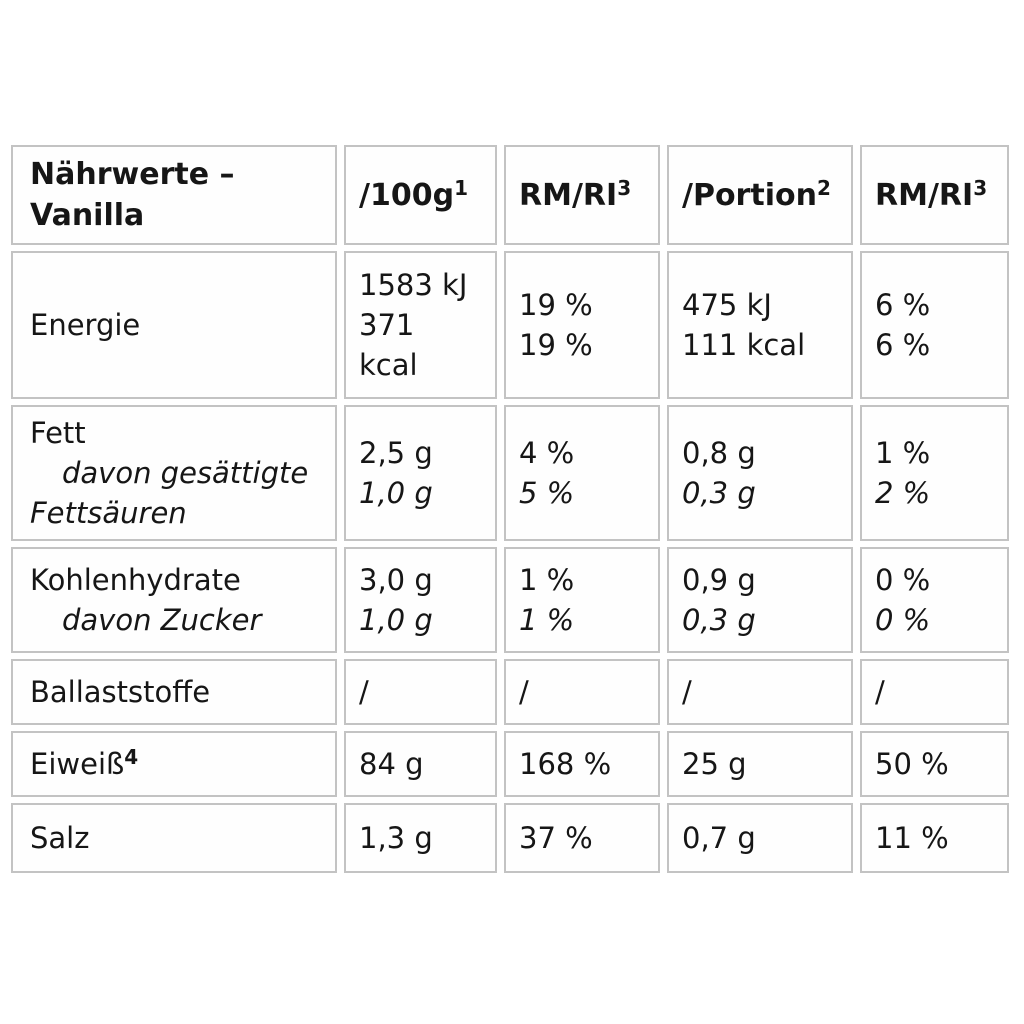 The image size is (1024, 1024). I want to click on footnote-marker-3: 3, so click(624, 187).